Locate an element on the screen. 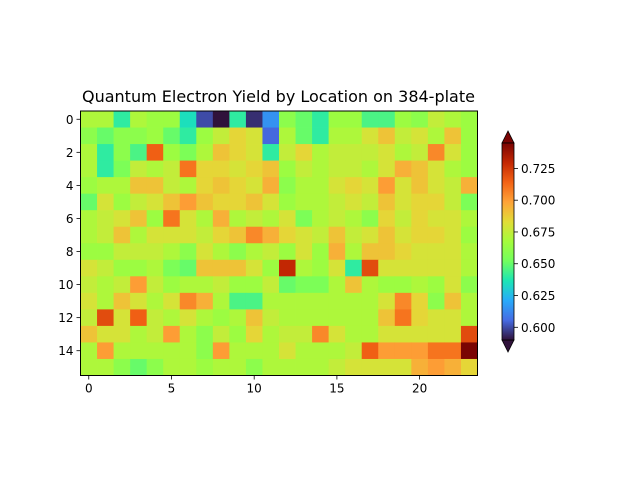  x-tick-label: 0 is located at coordinates (89, 389).